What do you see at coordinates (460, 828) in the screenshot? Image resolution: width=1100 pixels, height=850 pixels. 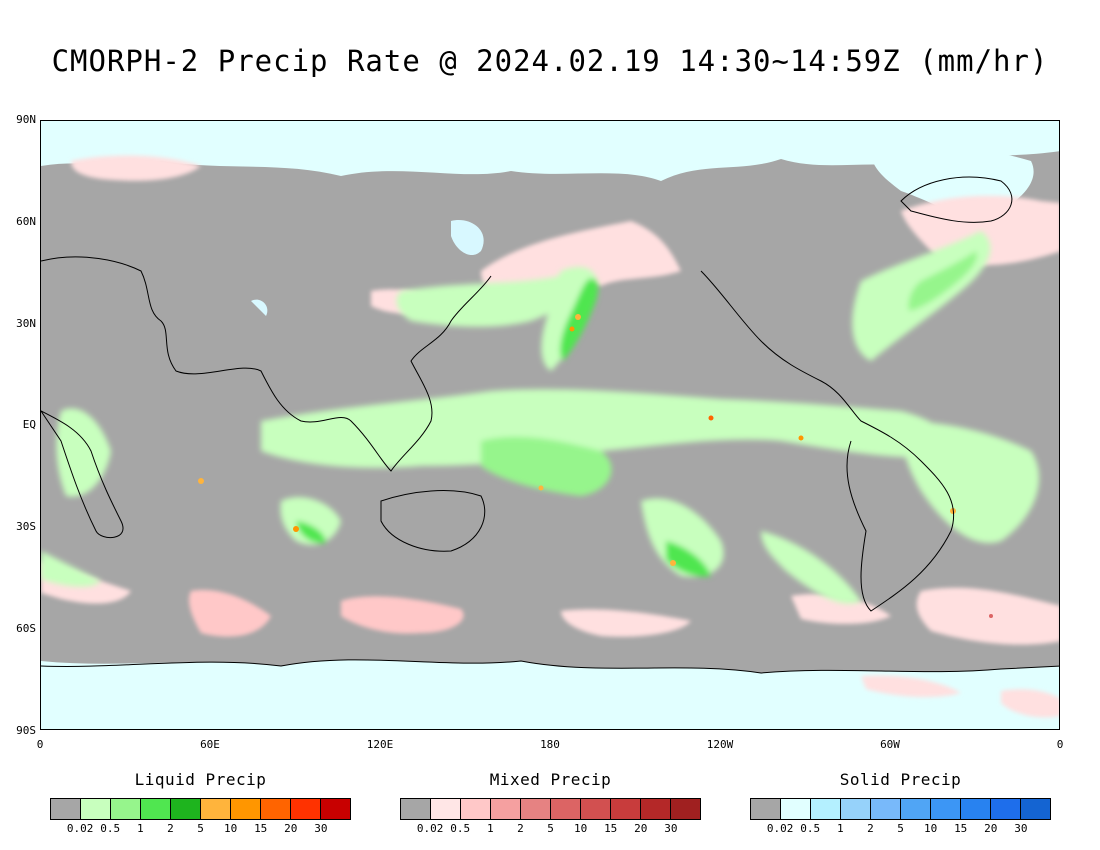 I see `legend-mixed-tick-label: 0.5` at bounding box center [460, 828].